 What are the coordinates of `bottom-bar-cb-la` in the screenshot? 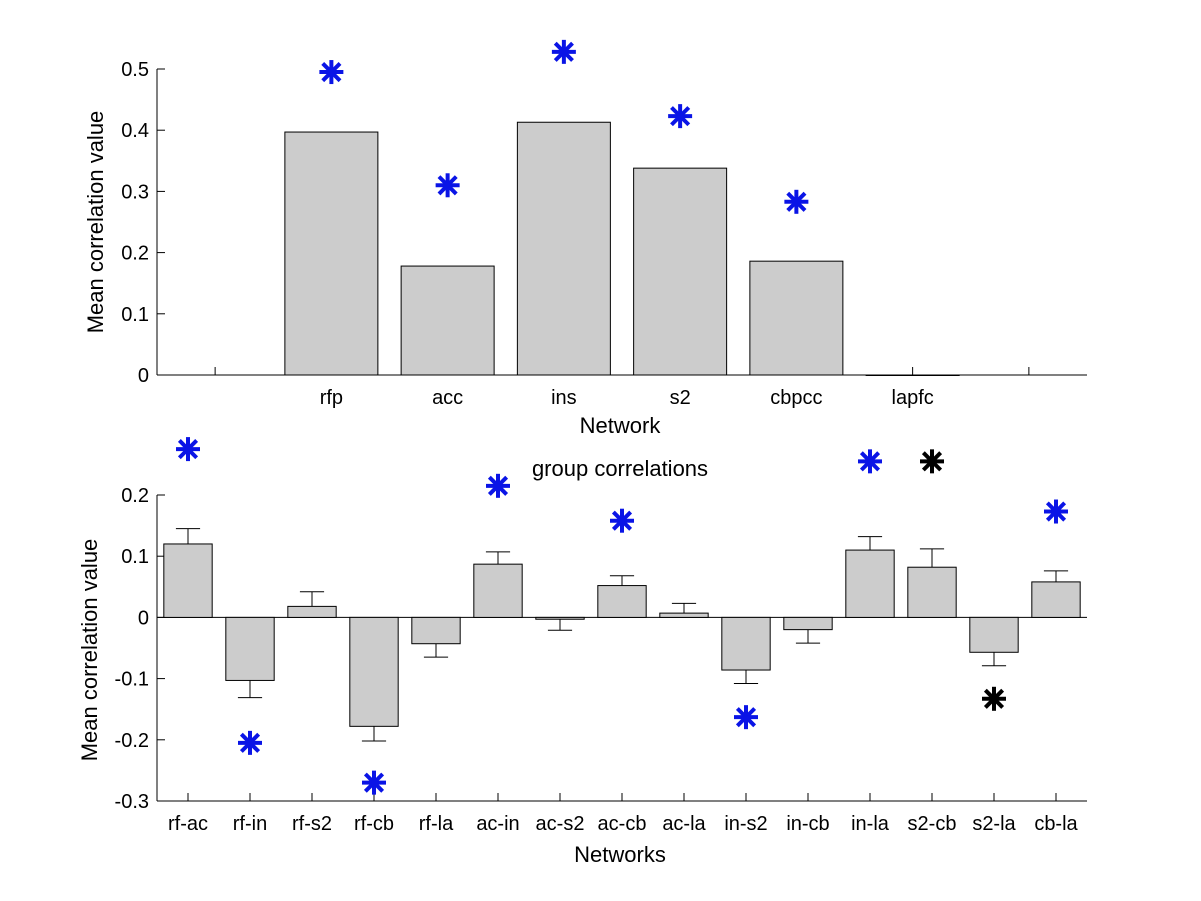 It's located at (1056, 599).